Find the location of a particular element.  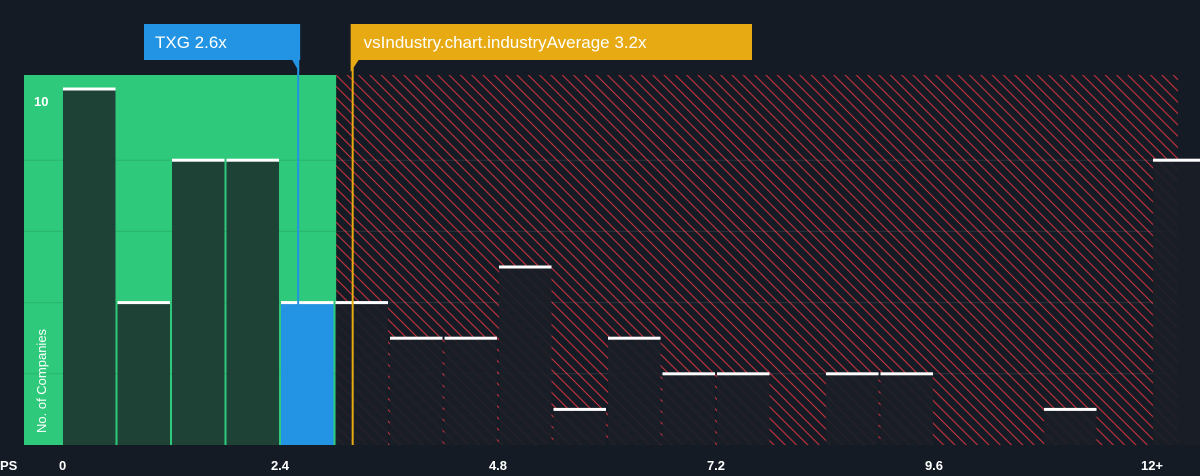

company-label: TXG 2.6x is located at coordinates (191, 42).